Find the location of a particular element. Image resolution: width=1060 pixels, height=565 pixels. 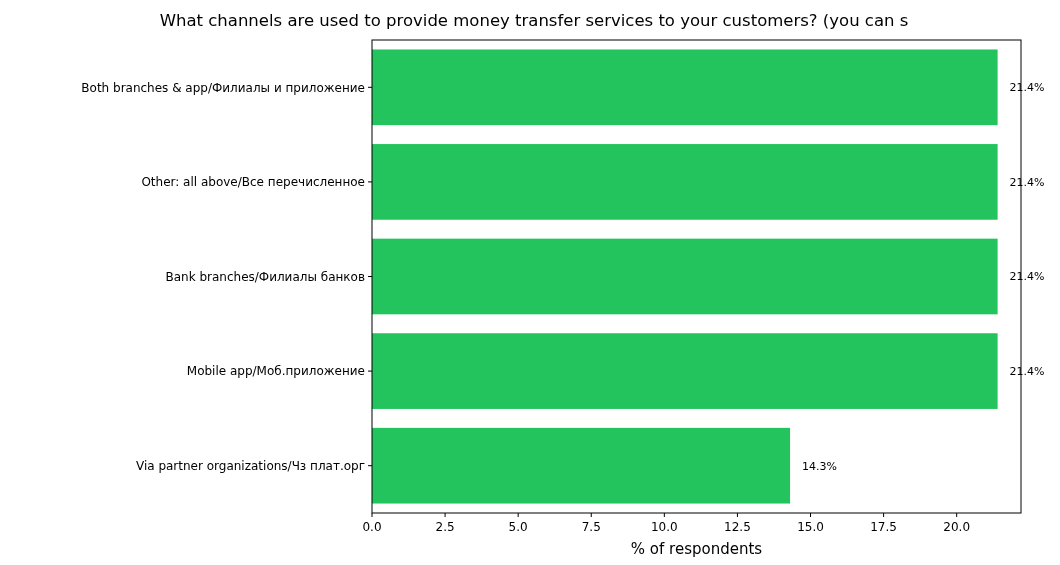

x-tick-label: 20.0 is located at coordinates (957, 527).